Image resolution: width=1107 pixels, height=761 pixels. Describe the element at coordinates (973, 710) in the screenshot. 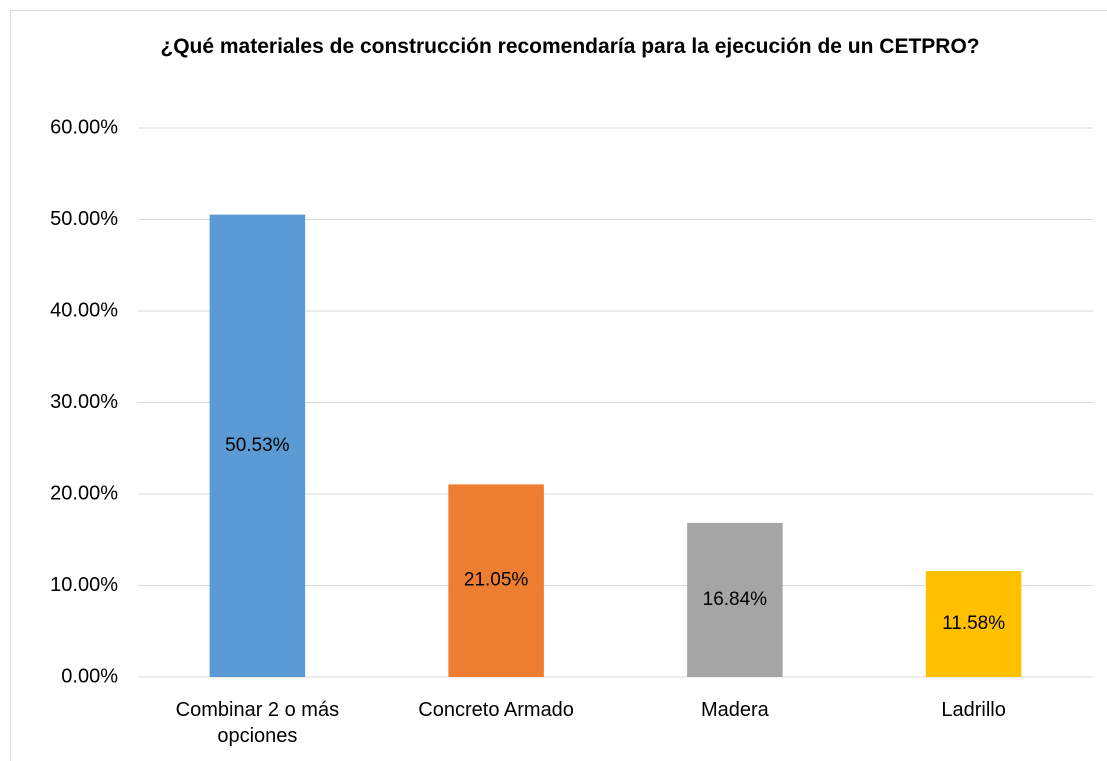

I see `x-tick-label: Ladrillo` at that location.